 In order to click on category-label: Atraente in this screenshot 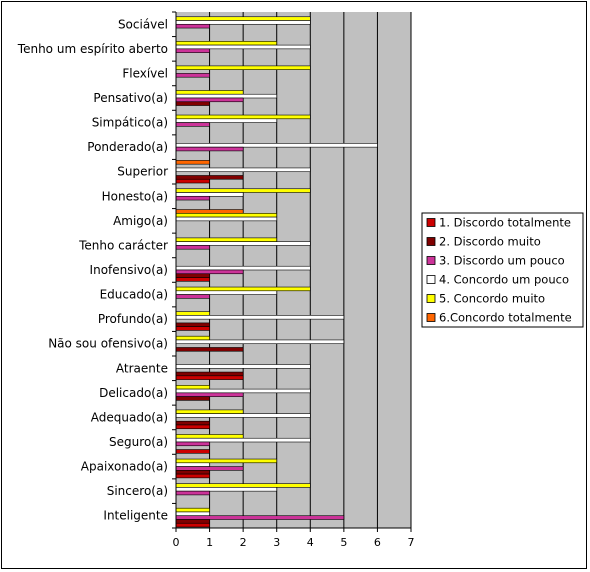, I will do `click(142, 368)`.